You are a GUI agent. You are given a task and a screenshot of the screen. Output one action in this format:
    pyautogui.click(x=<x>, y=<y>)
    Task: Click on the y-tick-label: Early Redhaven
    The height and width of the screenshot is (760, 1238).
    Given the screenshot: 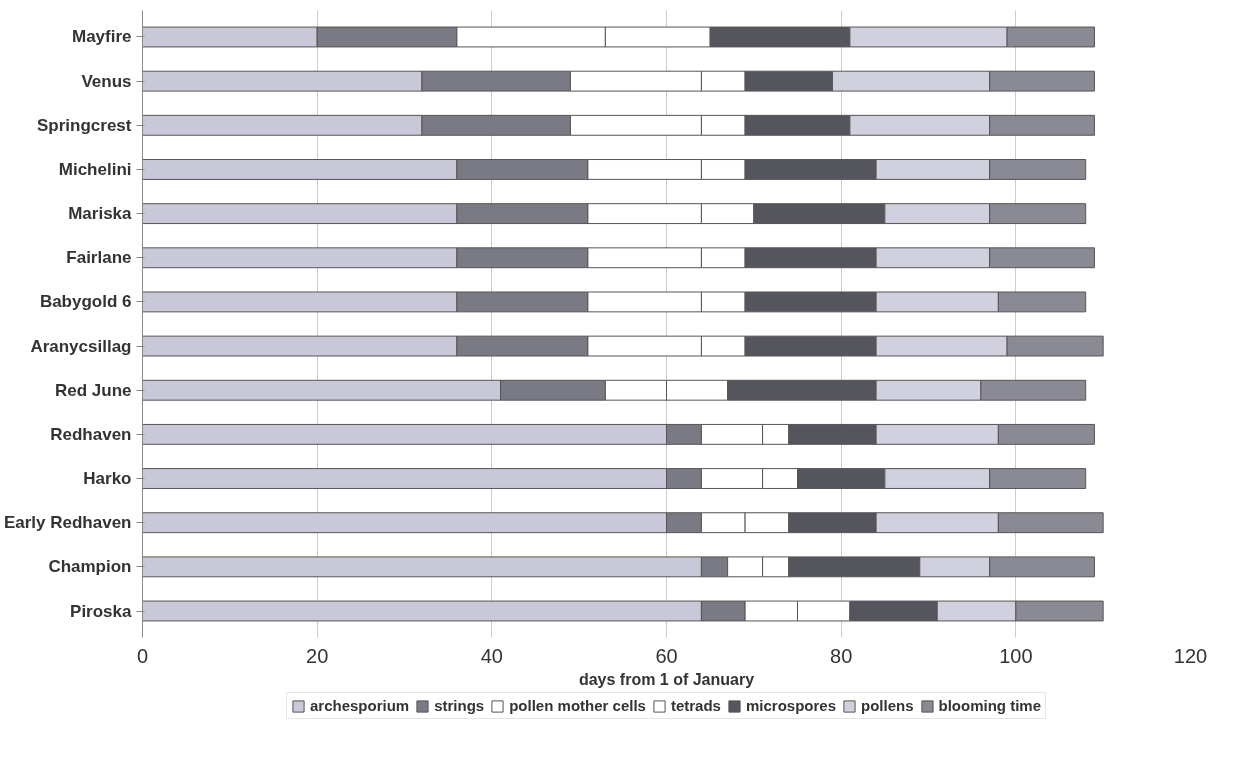 What is the action you would take?
    pyautogui.click(x=67, y=523)
    